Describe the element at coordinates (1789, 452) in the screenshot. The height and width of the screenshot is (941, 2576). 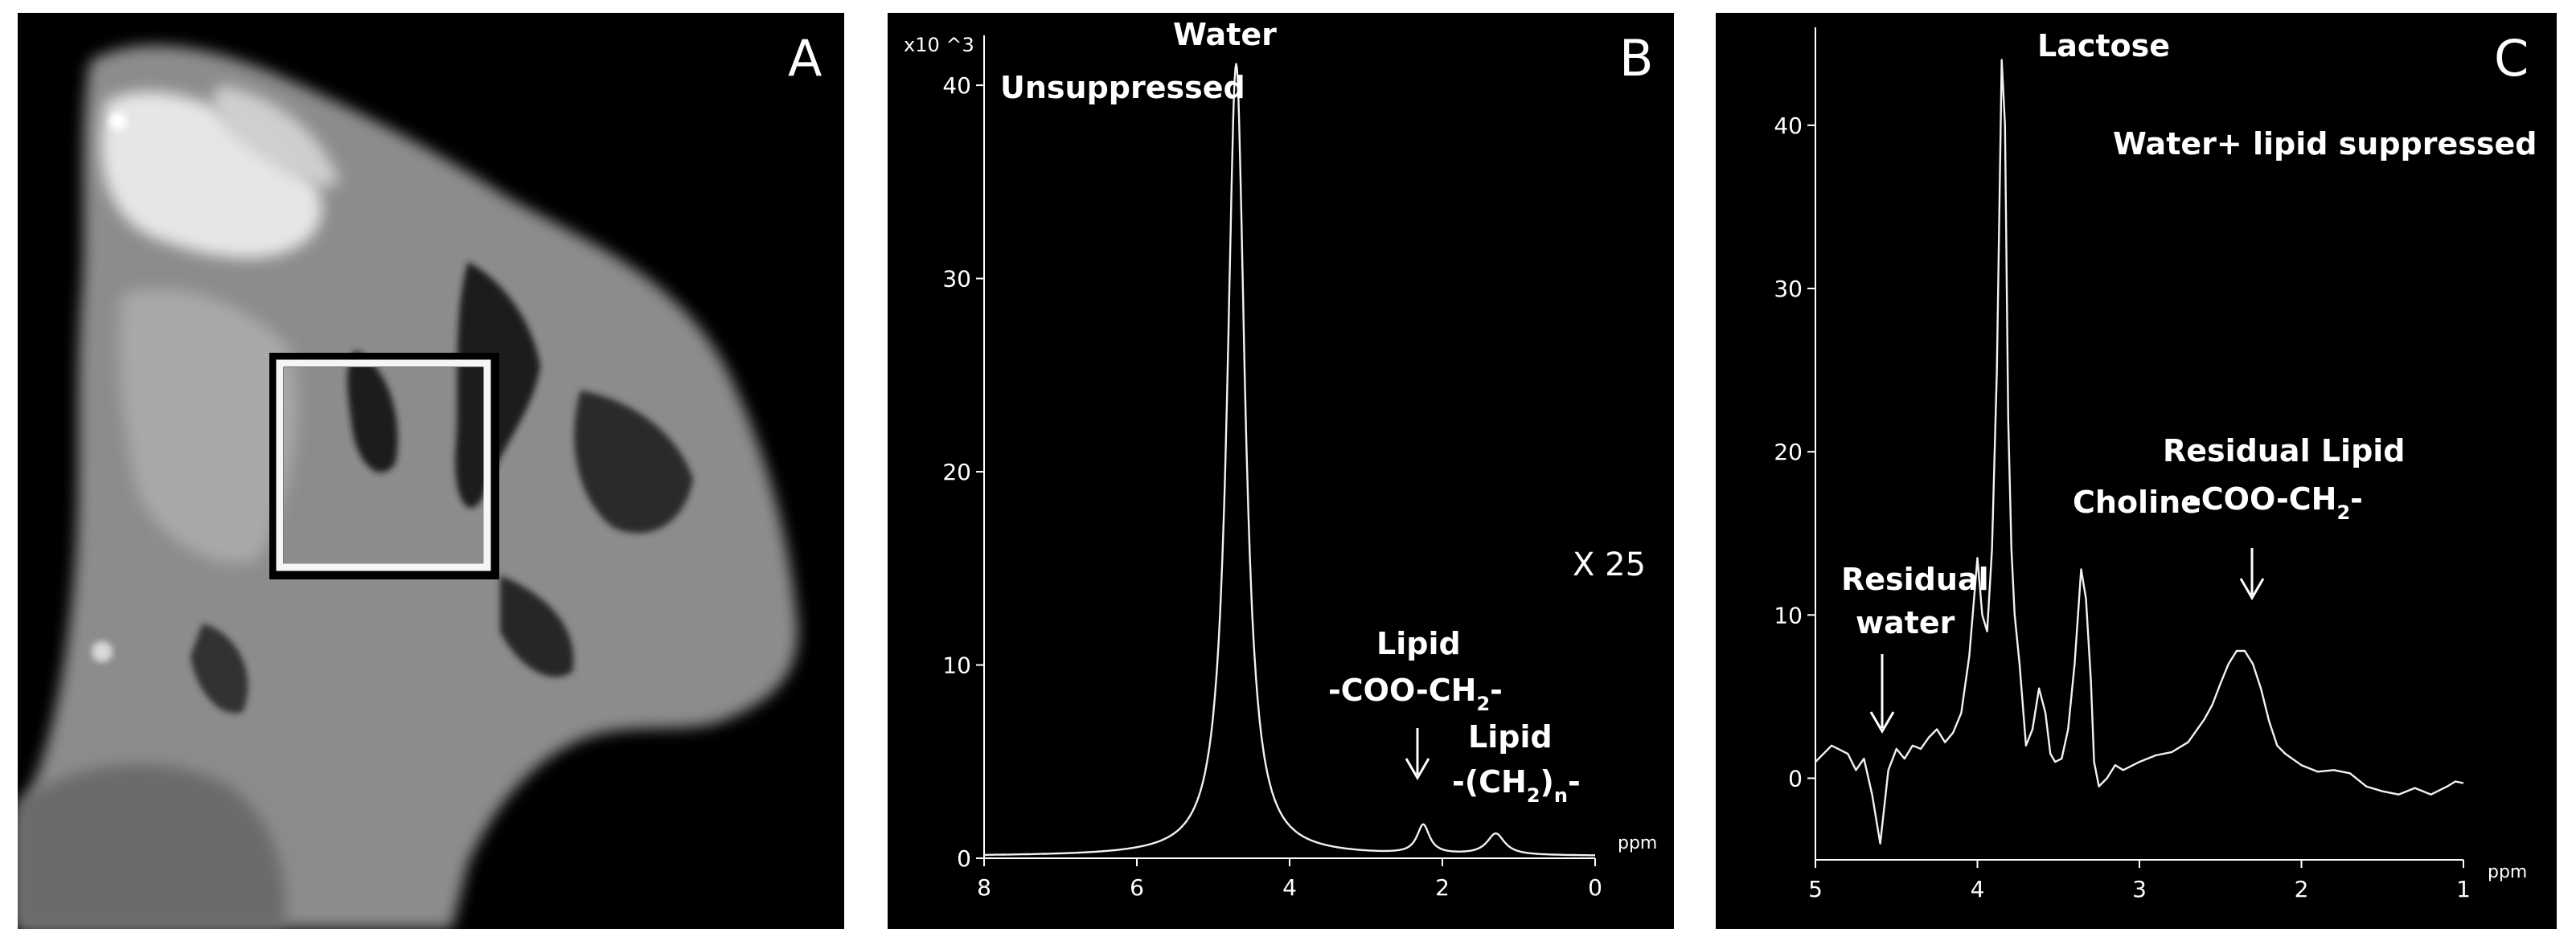
I see `c-ytick-label: 20` at that location.